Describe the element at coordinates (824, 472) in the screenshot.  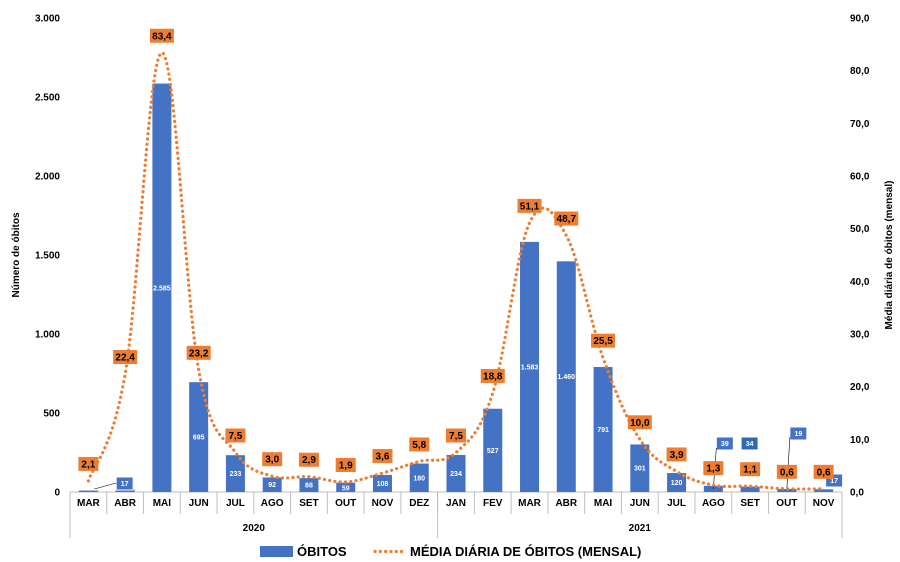
I see `avg-value-label: 0,6` at that location.